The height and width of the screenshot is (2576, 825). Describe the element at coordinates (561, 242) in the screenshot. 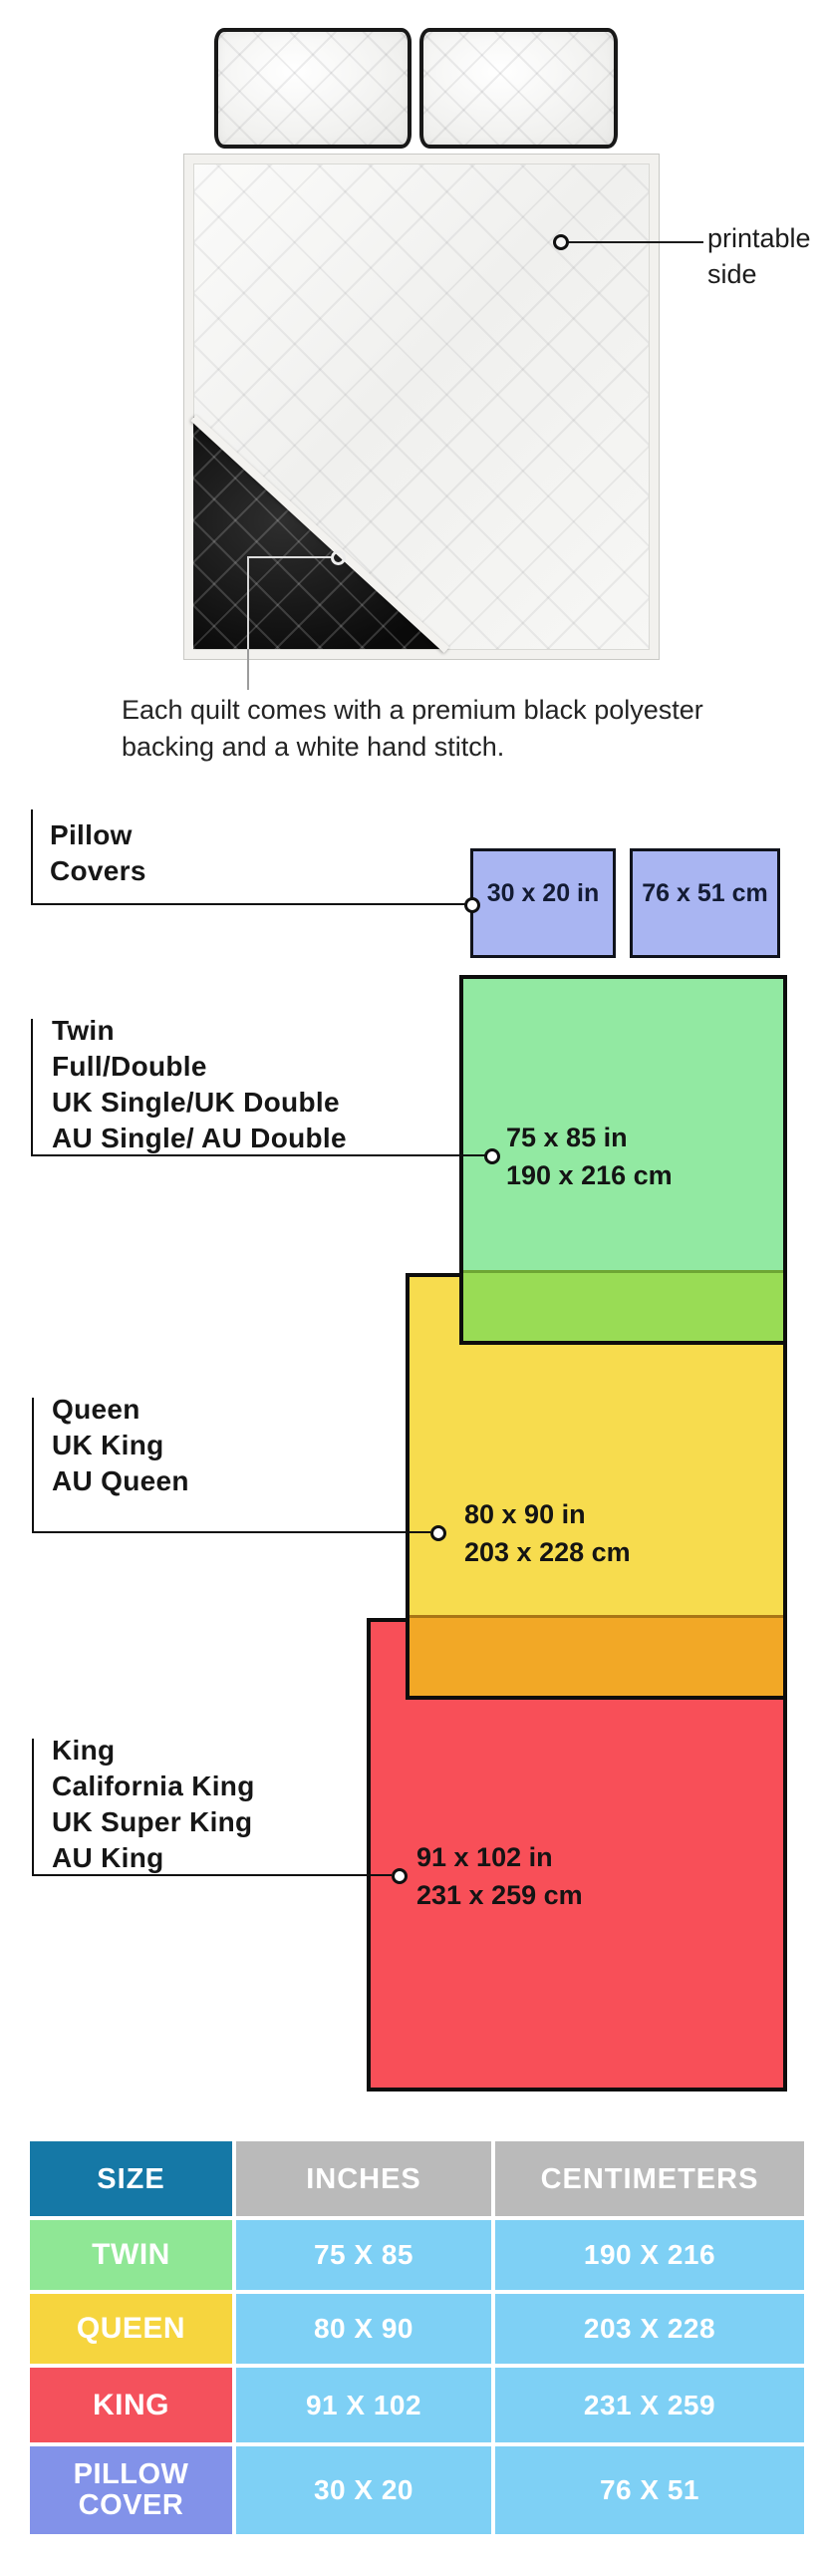

I see `printable-side-callout-dot` at that location.